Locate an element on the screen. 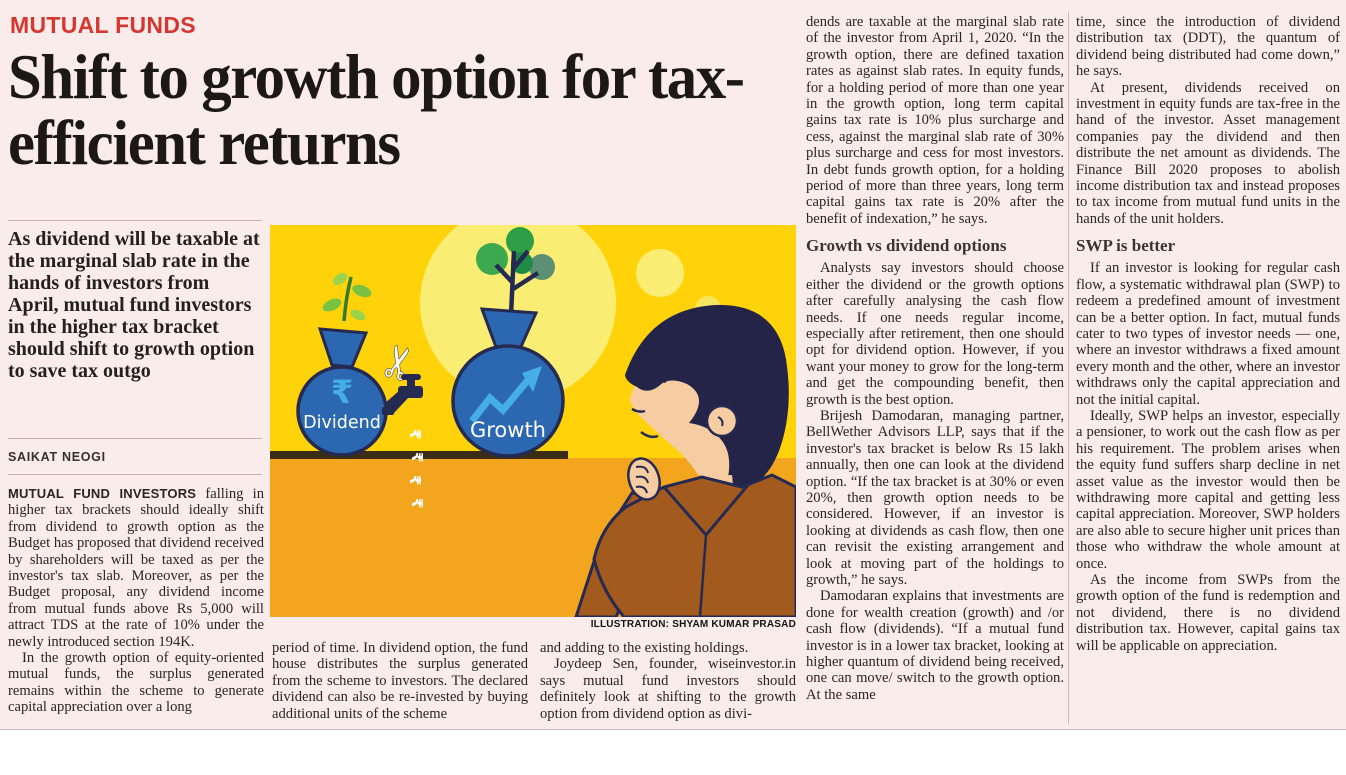 This screenshot has height=775, width=1346. growth-money-bag: Growth is located at coordinates (508, 342).